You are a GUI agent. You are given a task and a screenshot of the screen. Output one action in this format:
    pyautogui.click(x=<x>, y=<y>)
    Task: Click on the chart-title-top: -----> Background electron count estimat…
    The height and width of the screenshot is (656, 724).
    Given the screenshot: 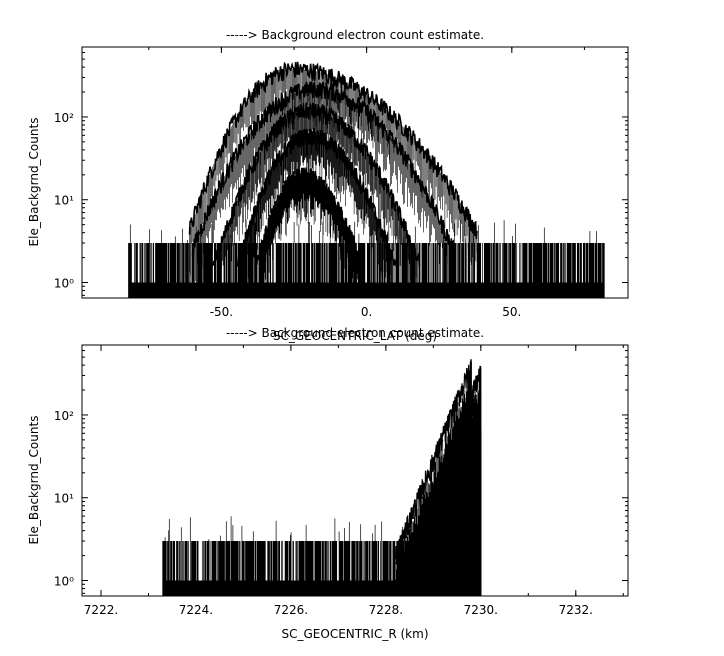 What is the action you would take?
    pyautogui.click(x=355, y=35)
    